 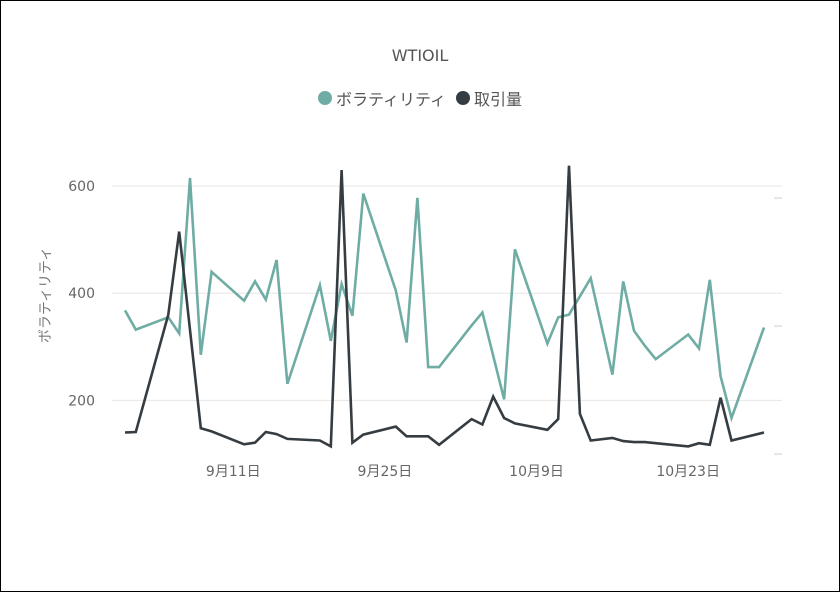 I want to click on legend-marker-volatility, so click(x=324, y=98).